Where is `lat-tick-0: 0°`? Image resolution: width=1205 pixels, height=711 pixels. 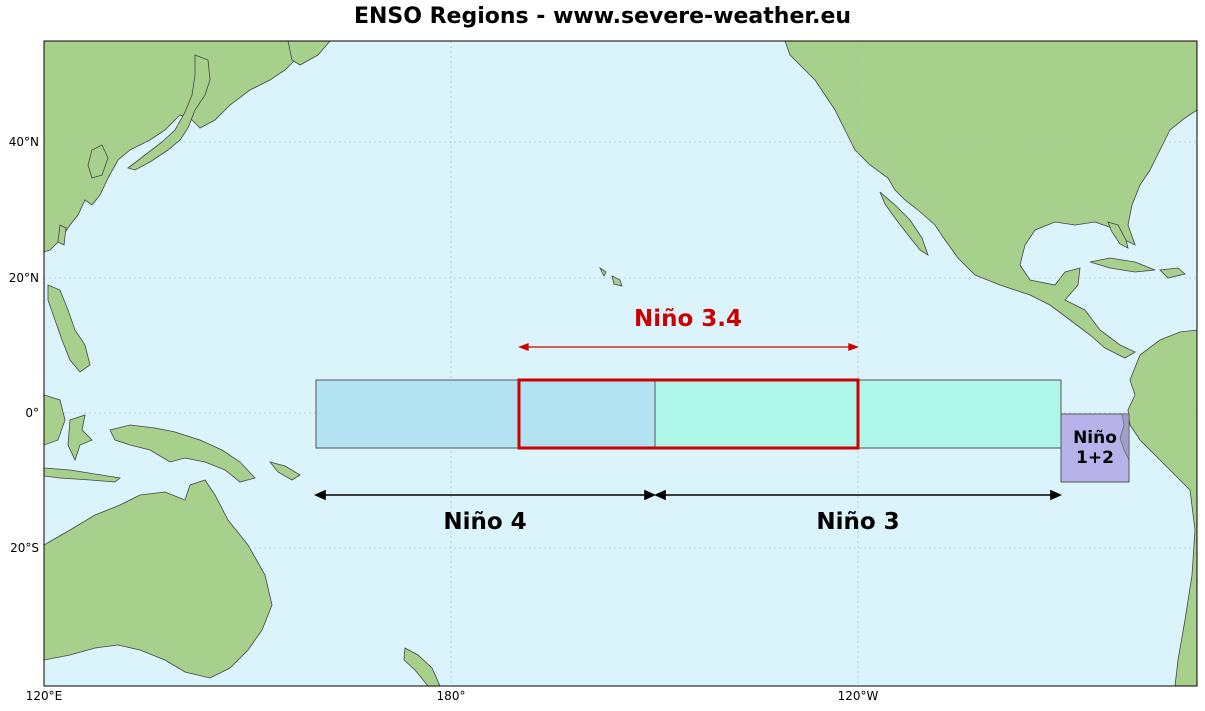
lat-tick-0: 0° is located at coordinates (32, 413).